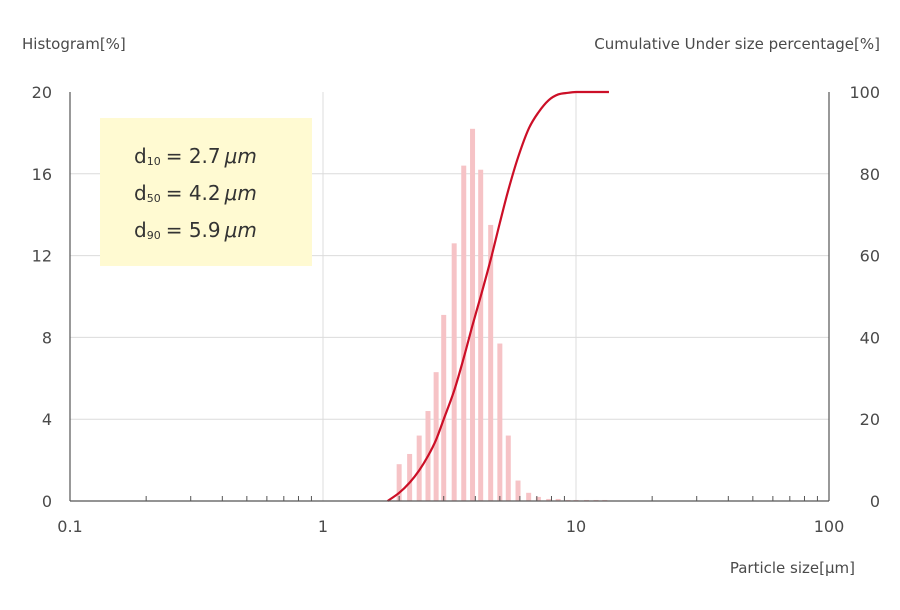  I want to click on y-left-tick-label: 4, so click(47, 419).